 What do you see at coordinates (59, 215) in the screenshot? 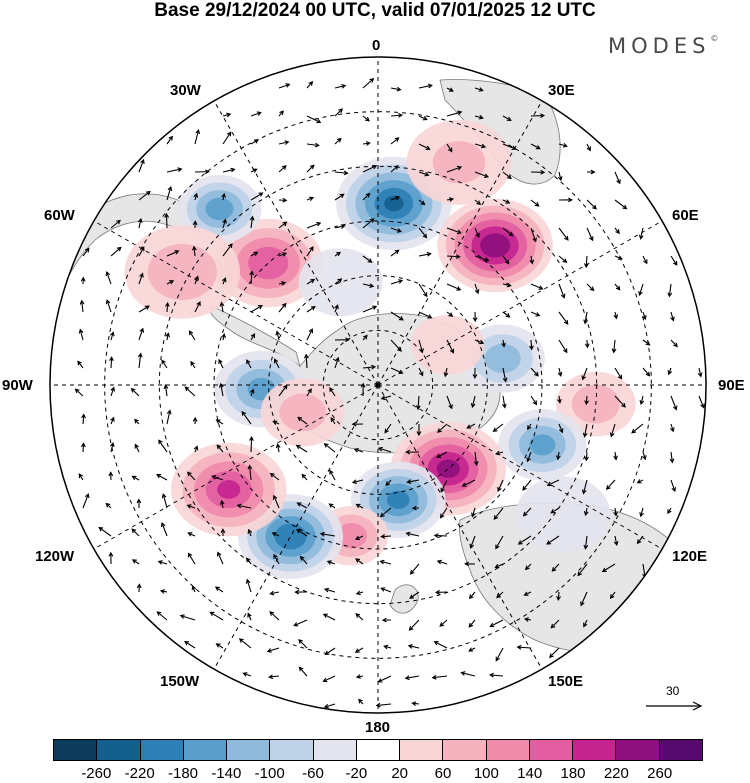
I see `lon-label-60w: 60W` at bounding box center [59, 215].